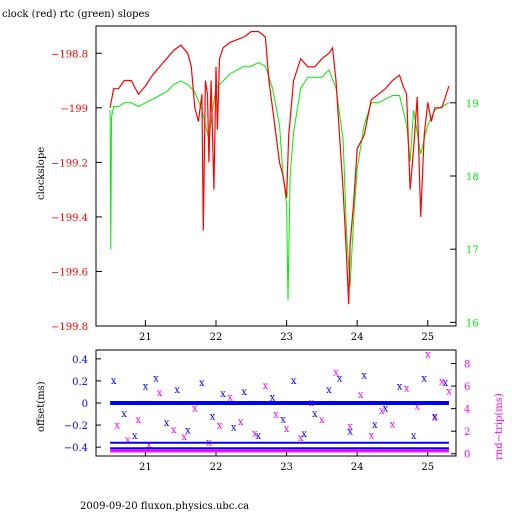 The height and width of the screenshot is (512, 512). I want to click on y-tick-label: −199, so click(74, 109).